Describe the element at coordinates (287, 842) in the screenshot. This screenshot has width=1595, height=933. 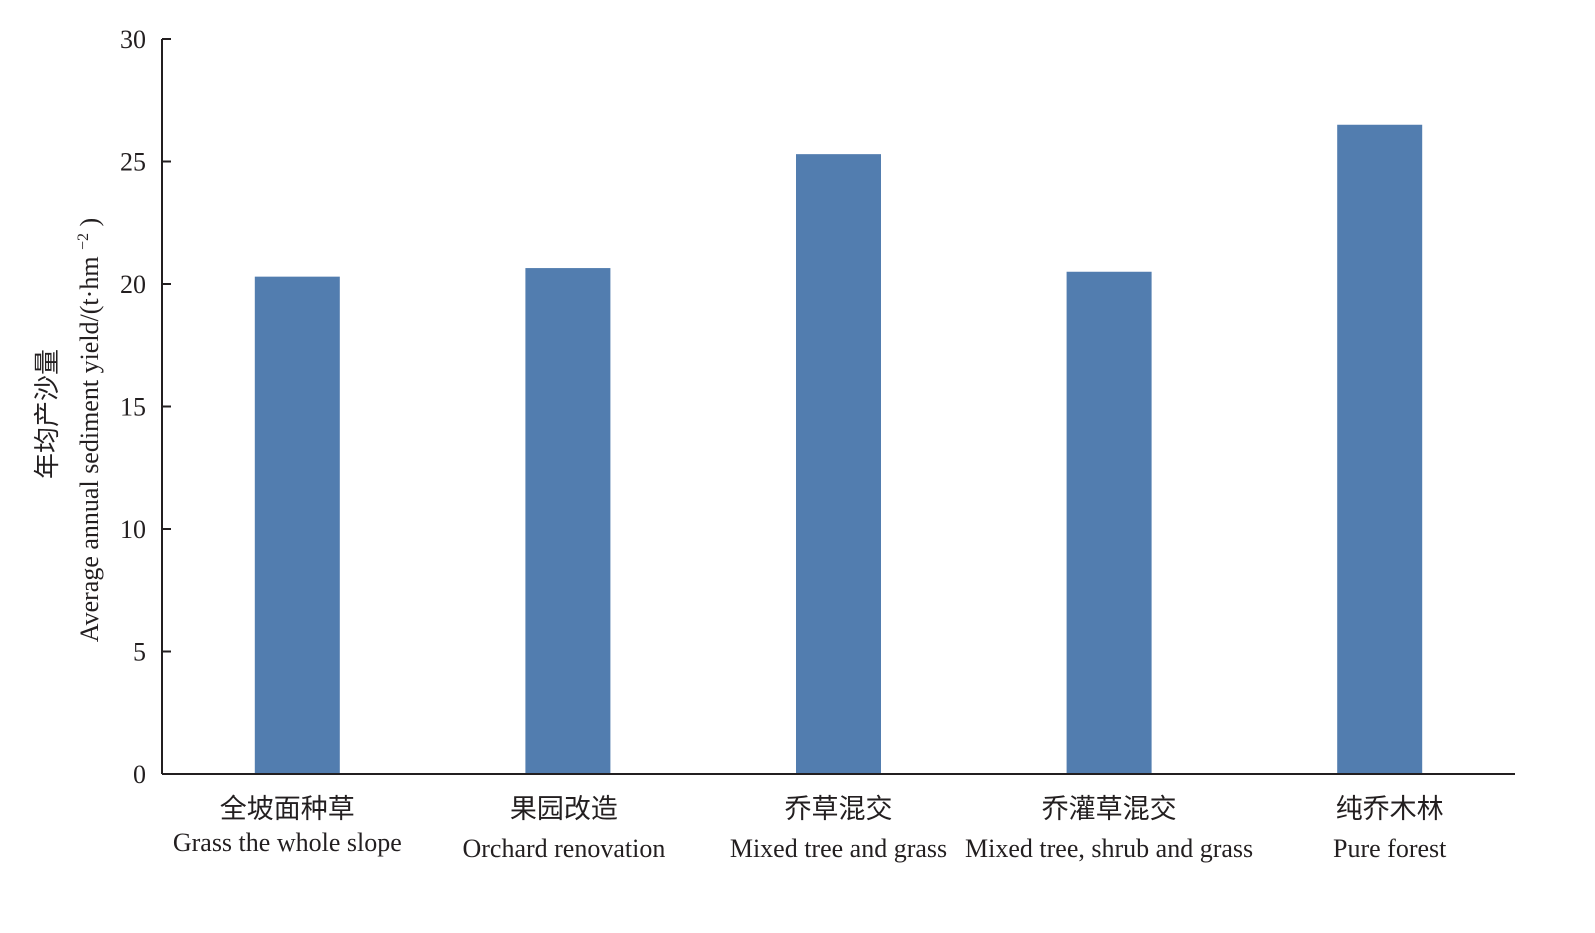
I see `x-category-label-en: Grass the whole slope` at that location.